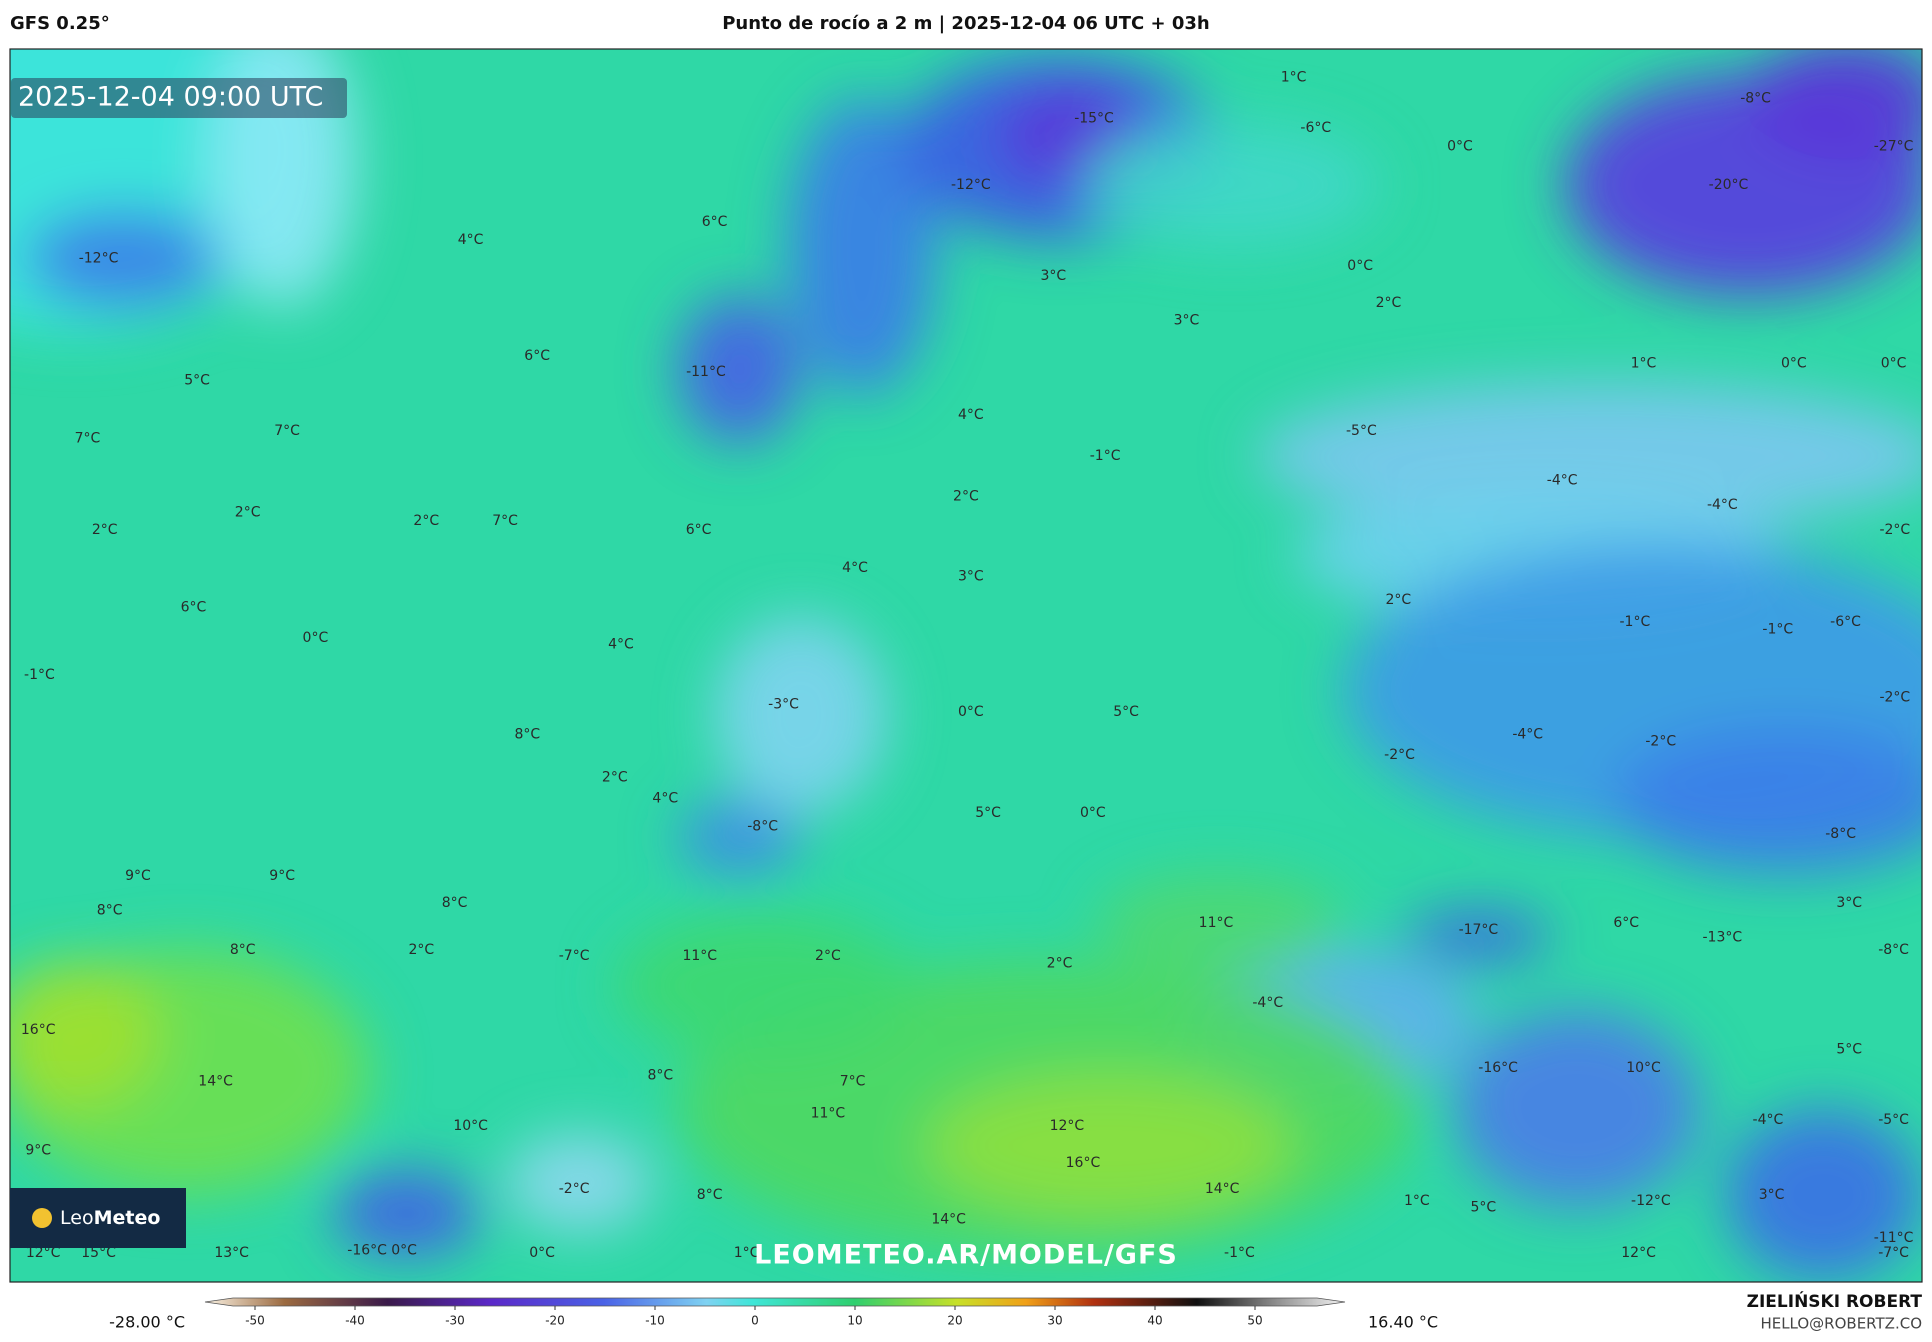 The image size is (1932, 1342). I want to click on temperature-label: -5°C, so click(1893, 1120).